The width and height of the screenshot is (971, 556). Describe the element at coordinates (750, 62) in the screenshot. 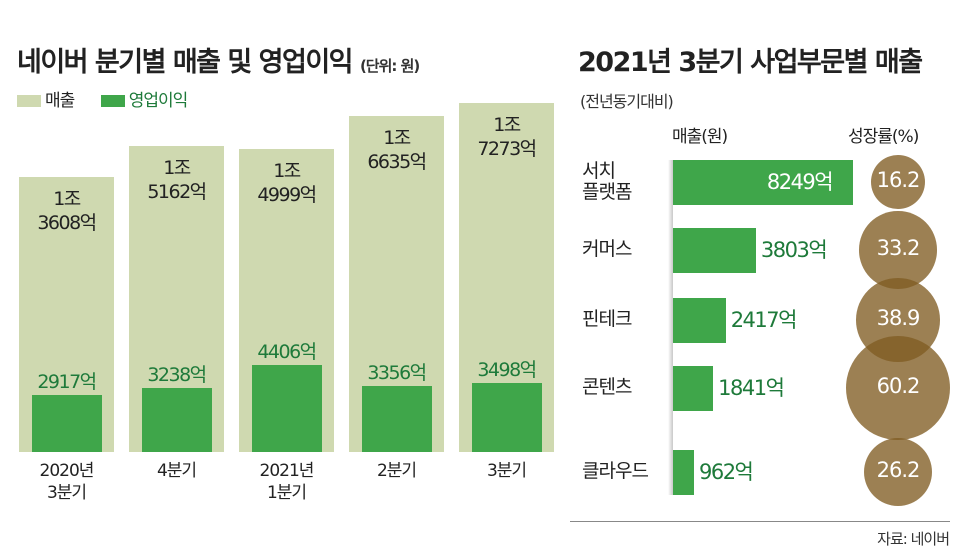

I see `right-chart-title: 2021년 3분기 사업부문별 매출` at that location.